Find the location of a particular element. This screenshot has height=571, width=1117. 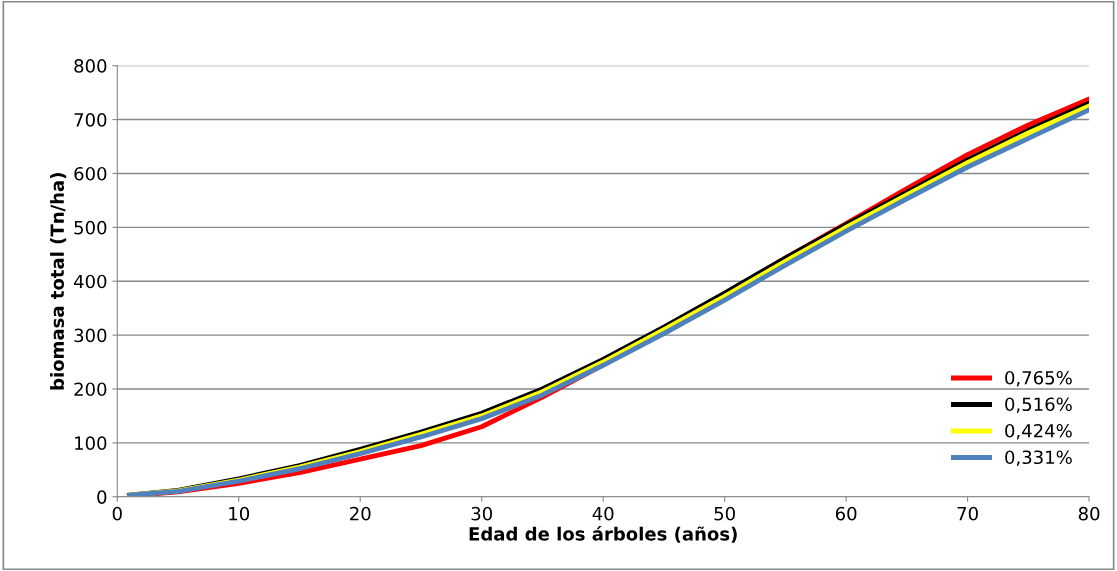

x-tick-label: 0 is located at coordinates (117, 513).